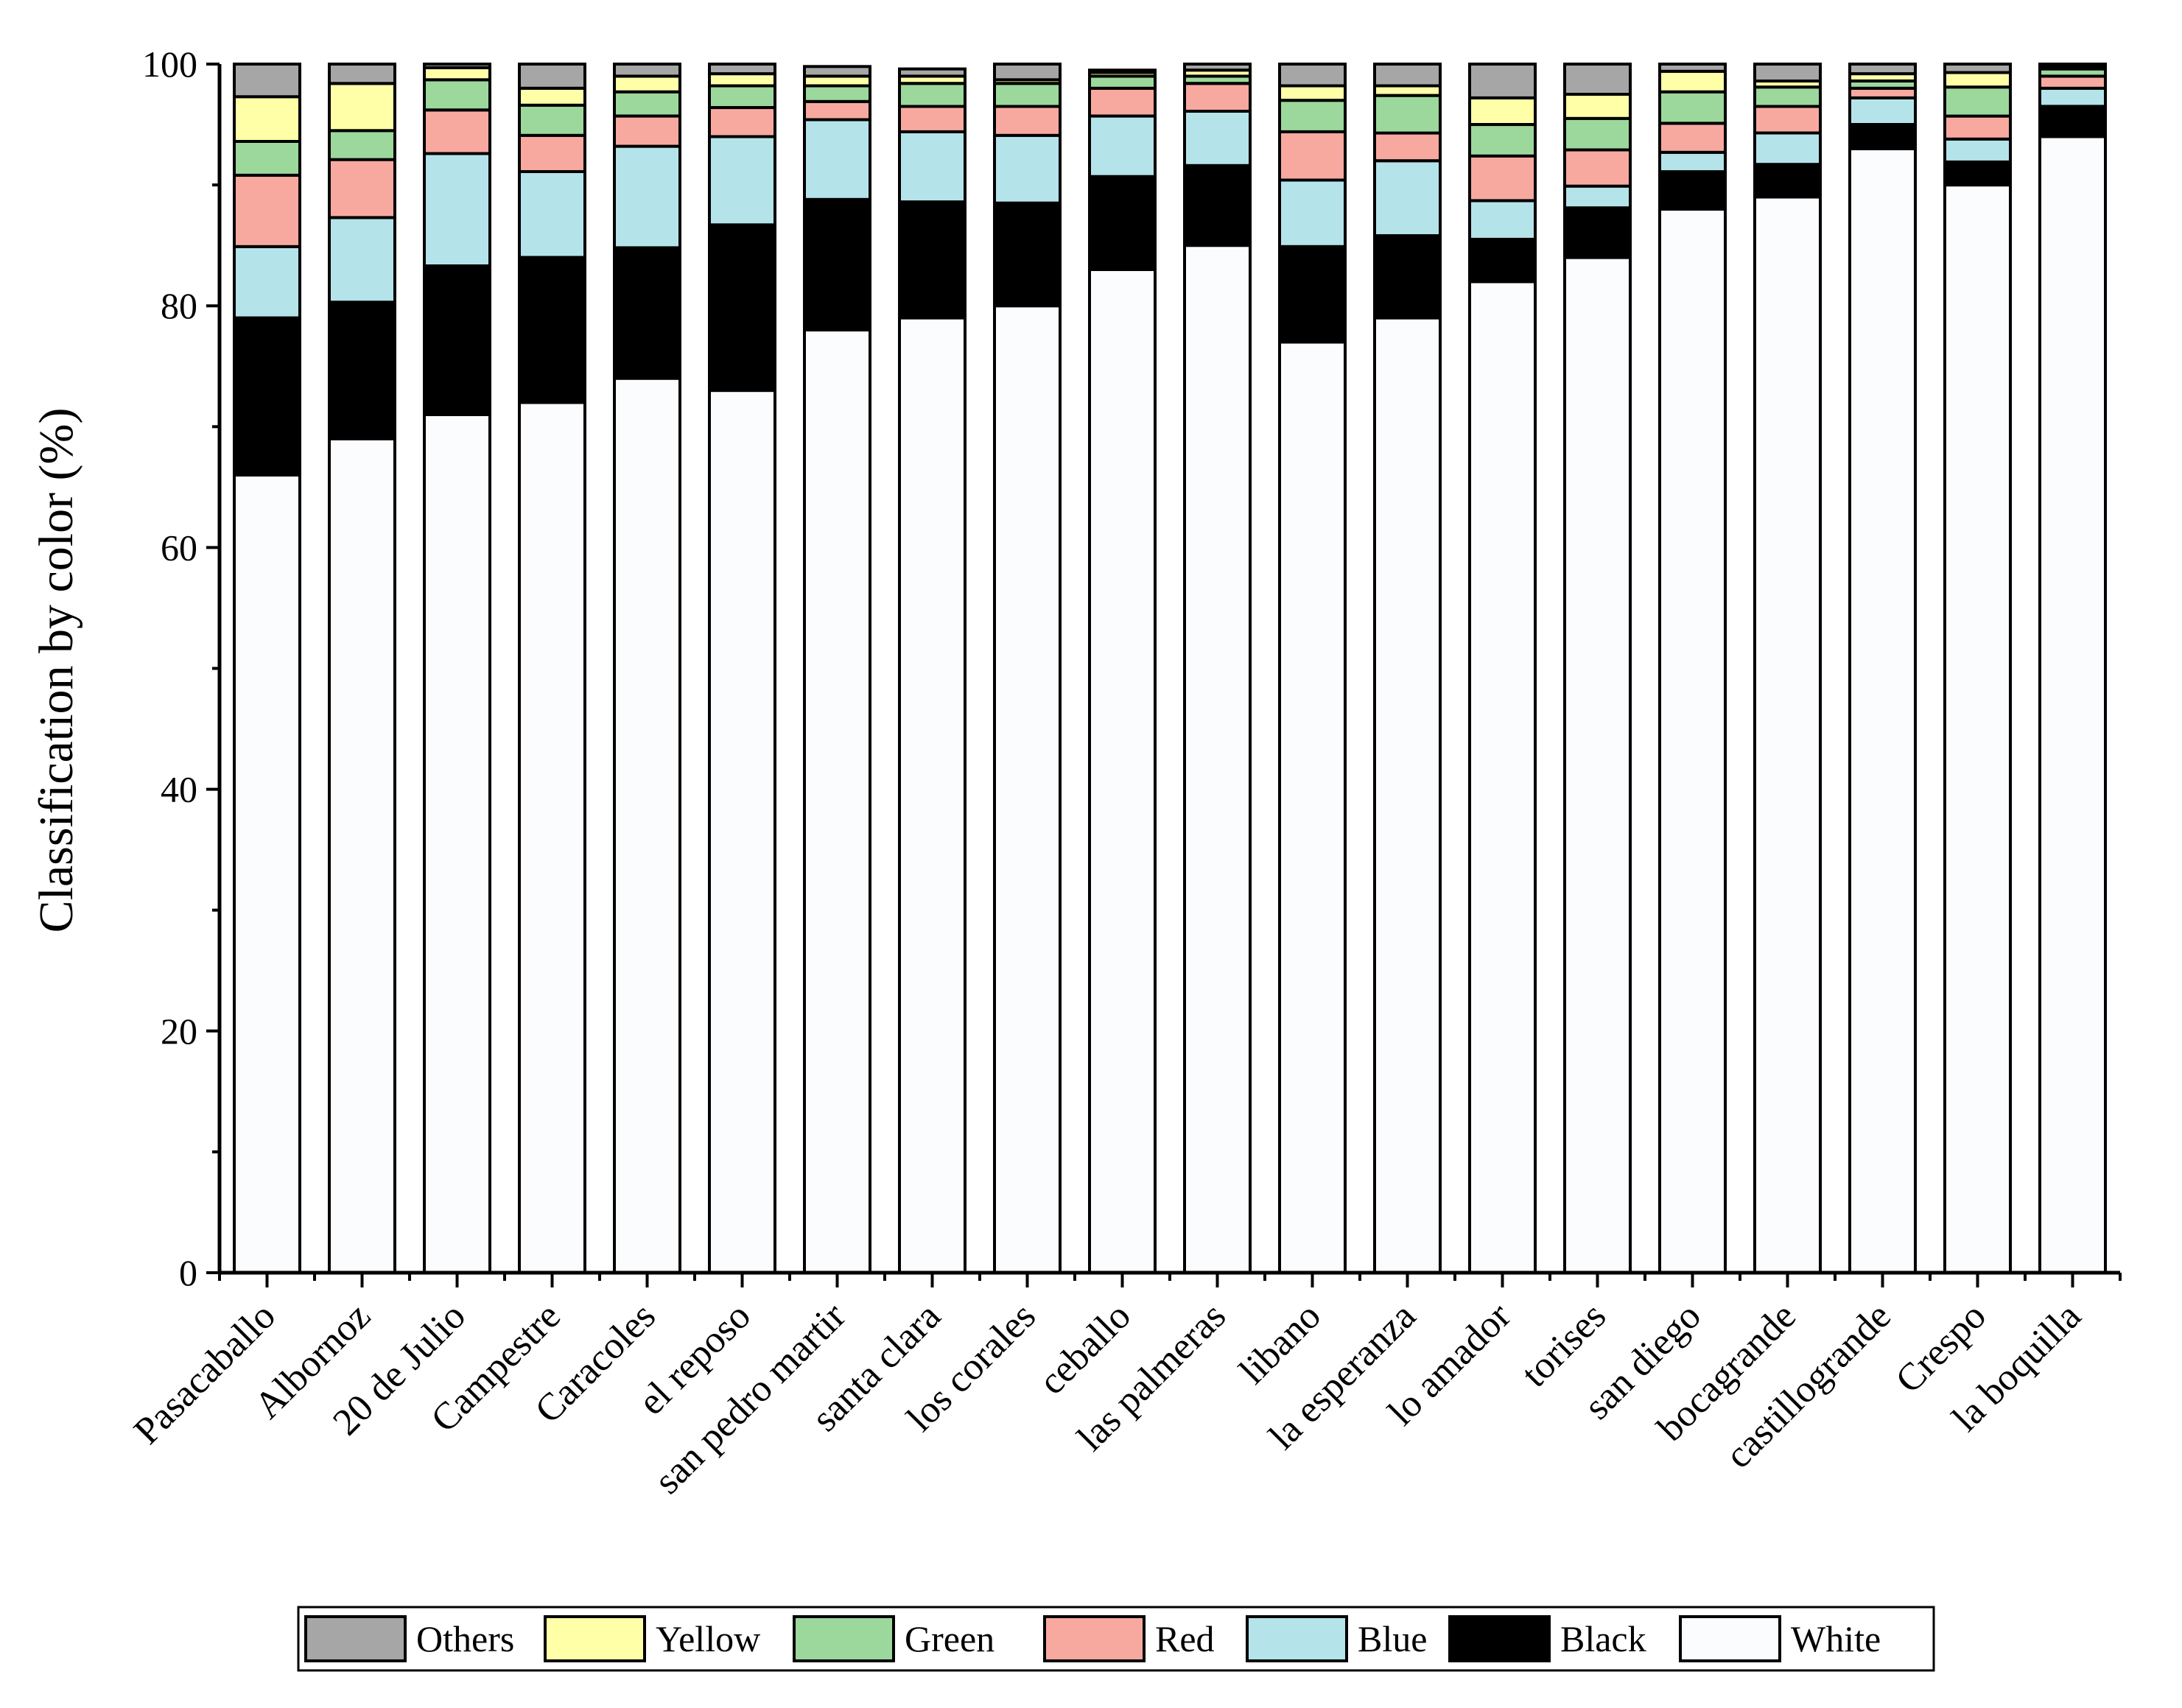 This screenshot has width=2182, height=1708. Describe the element at coordinates (205, 1373) in the screenshot. I see `x-category-label: Pasacaballo` at that location.